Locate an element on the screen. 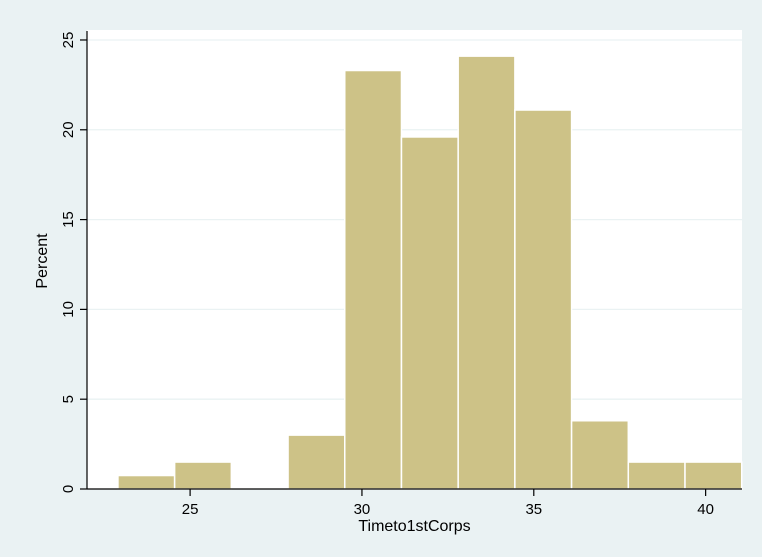  y-tick-label-3: 15 is located at coordinates (68, 219).